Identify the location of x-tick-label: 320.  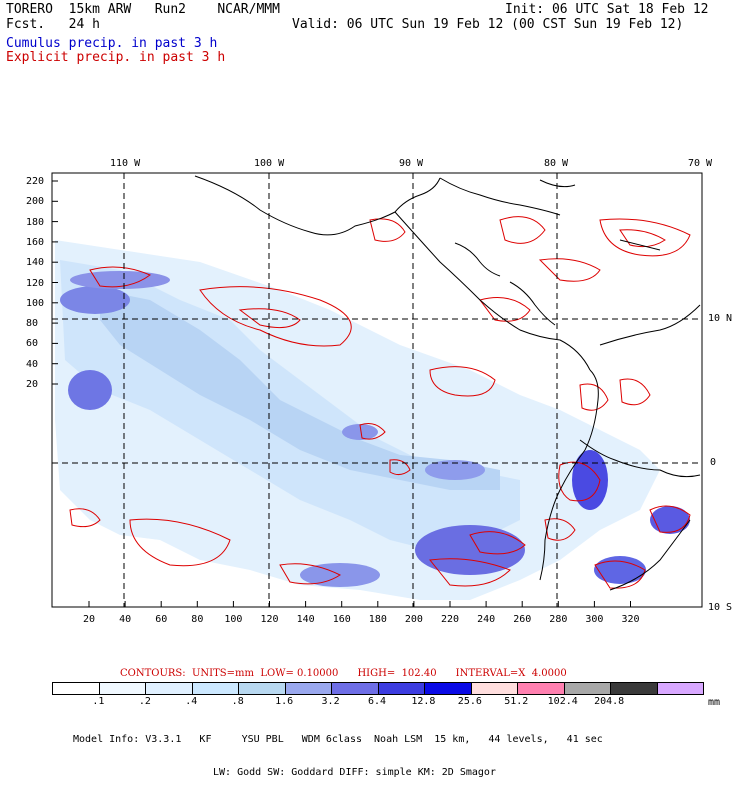
(630, 619).